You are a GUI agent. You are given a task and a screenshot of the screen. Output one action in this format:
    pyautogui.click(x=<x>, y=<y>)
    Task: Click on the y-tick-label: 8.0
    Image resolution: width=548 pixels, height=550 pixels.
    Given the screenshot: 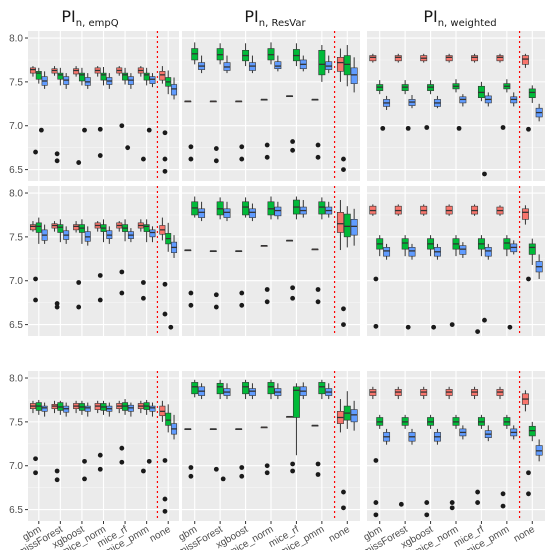 What is the action you would take?
    pyautogui.click(x=16, y=39)
    